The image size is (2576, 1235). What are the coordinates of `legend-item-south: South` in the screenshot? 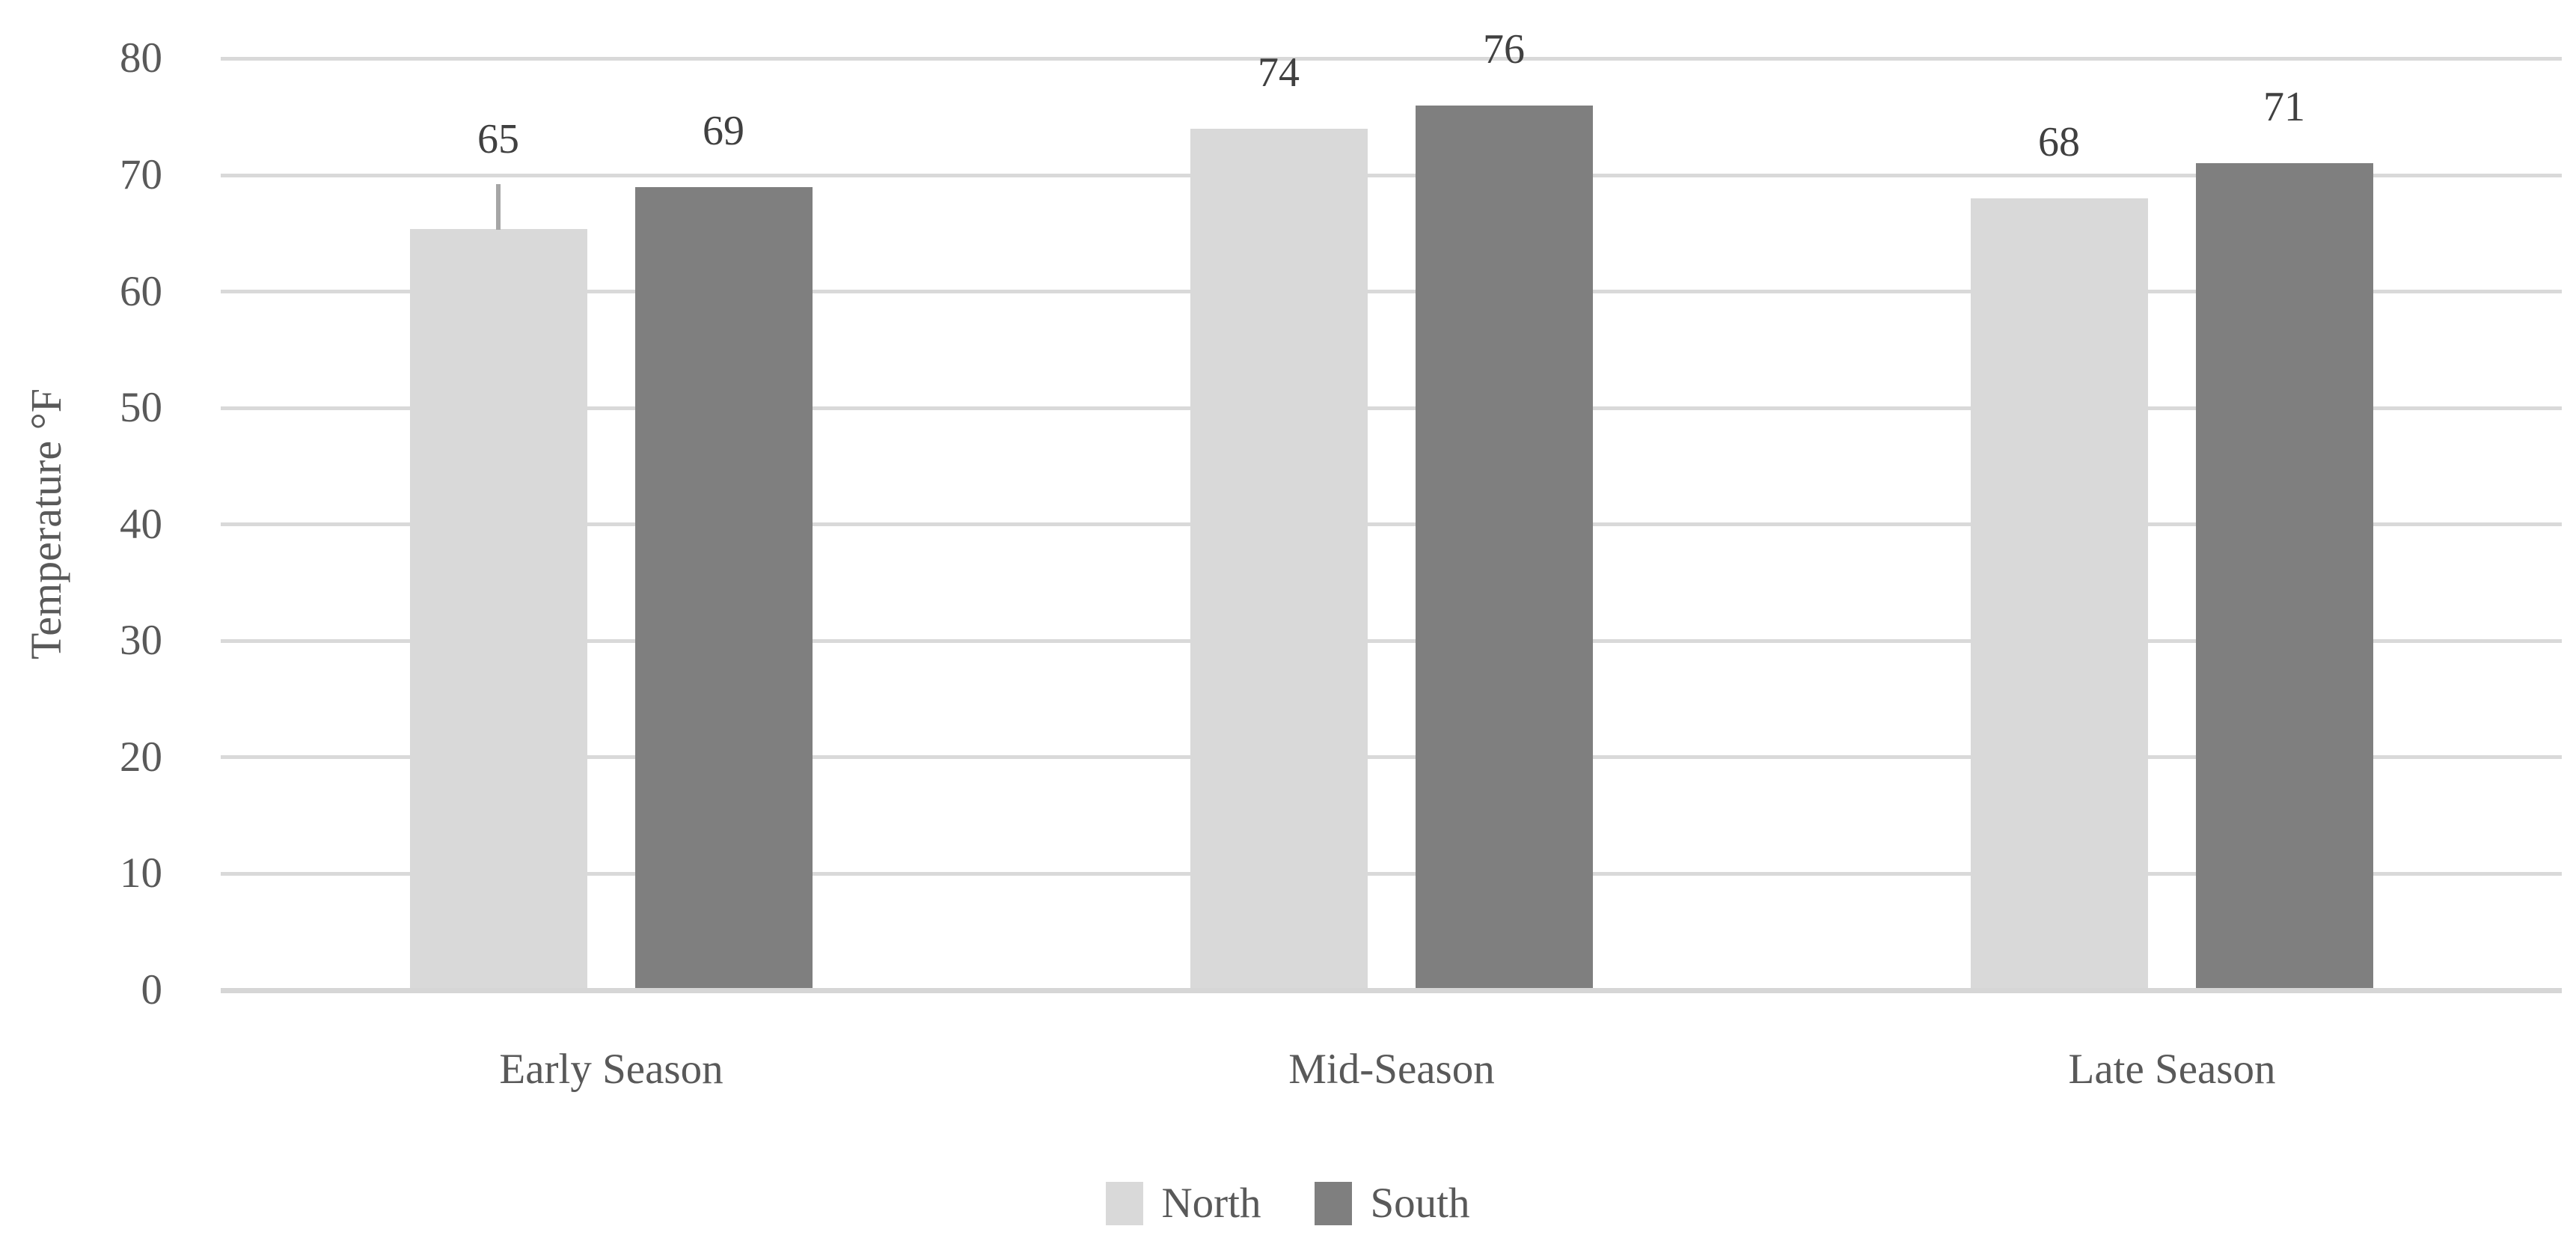 It's located at (1392, 1203).